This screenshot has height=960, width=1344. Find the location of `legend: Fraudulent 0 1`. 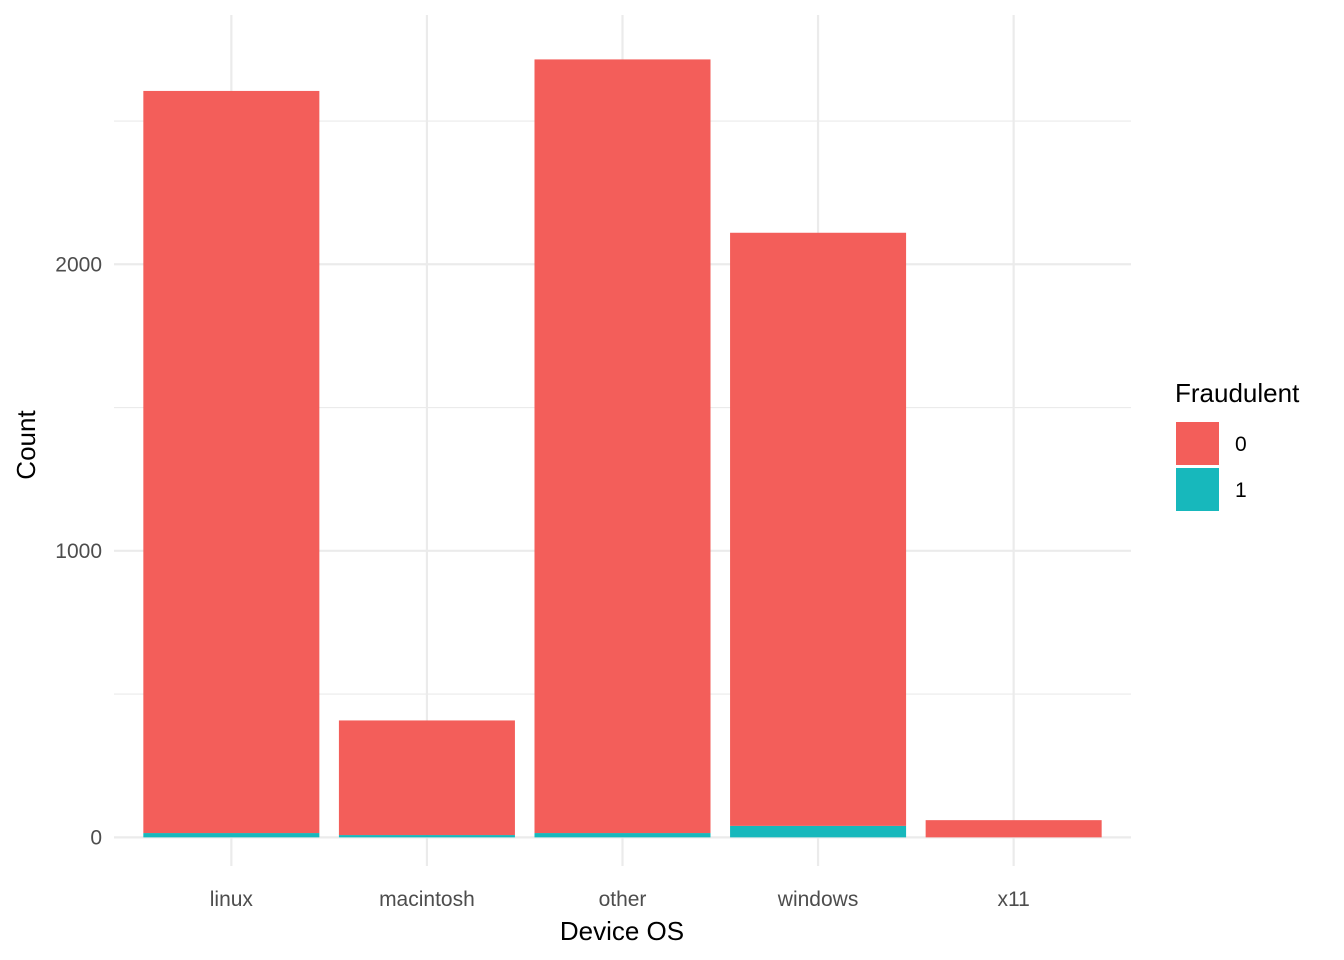

legend: Fraudulent 0 1 is located at coordinates (1237, 444).